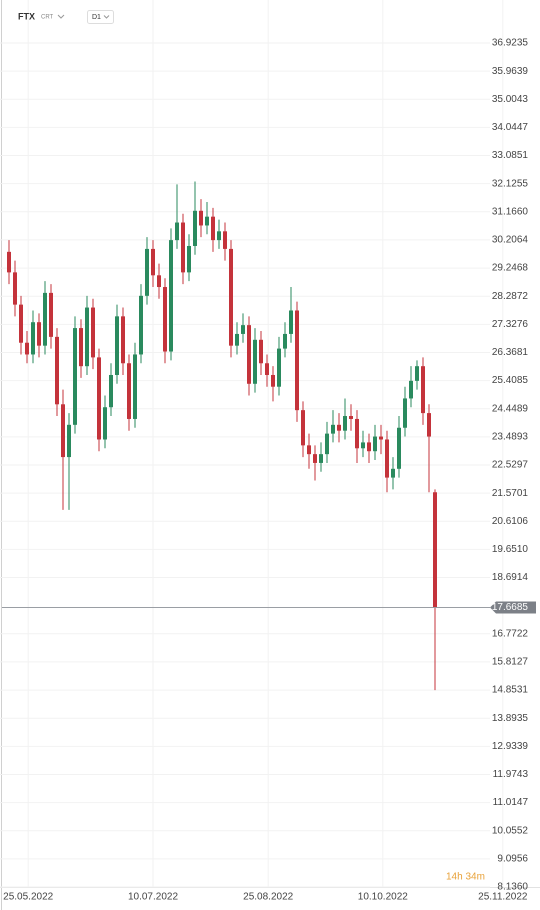 Image resolution: width=540 pixels, height=910 pixels. Describe the element at coordinates (510, 380) in the screenshot. I see `y-tick-label: 25.4085` at that location.